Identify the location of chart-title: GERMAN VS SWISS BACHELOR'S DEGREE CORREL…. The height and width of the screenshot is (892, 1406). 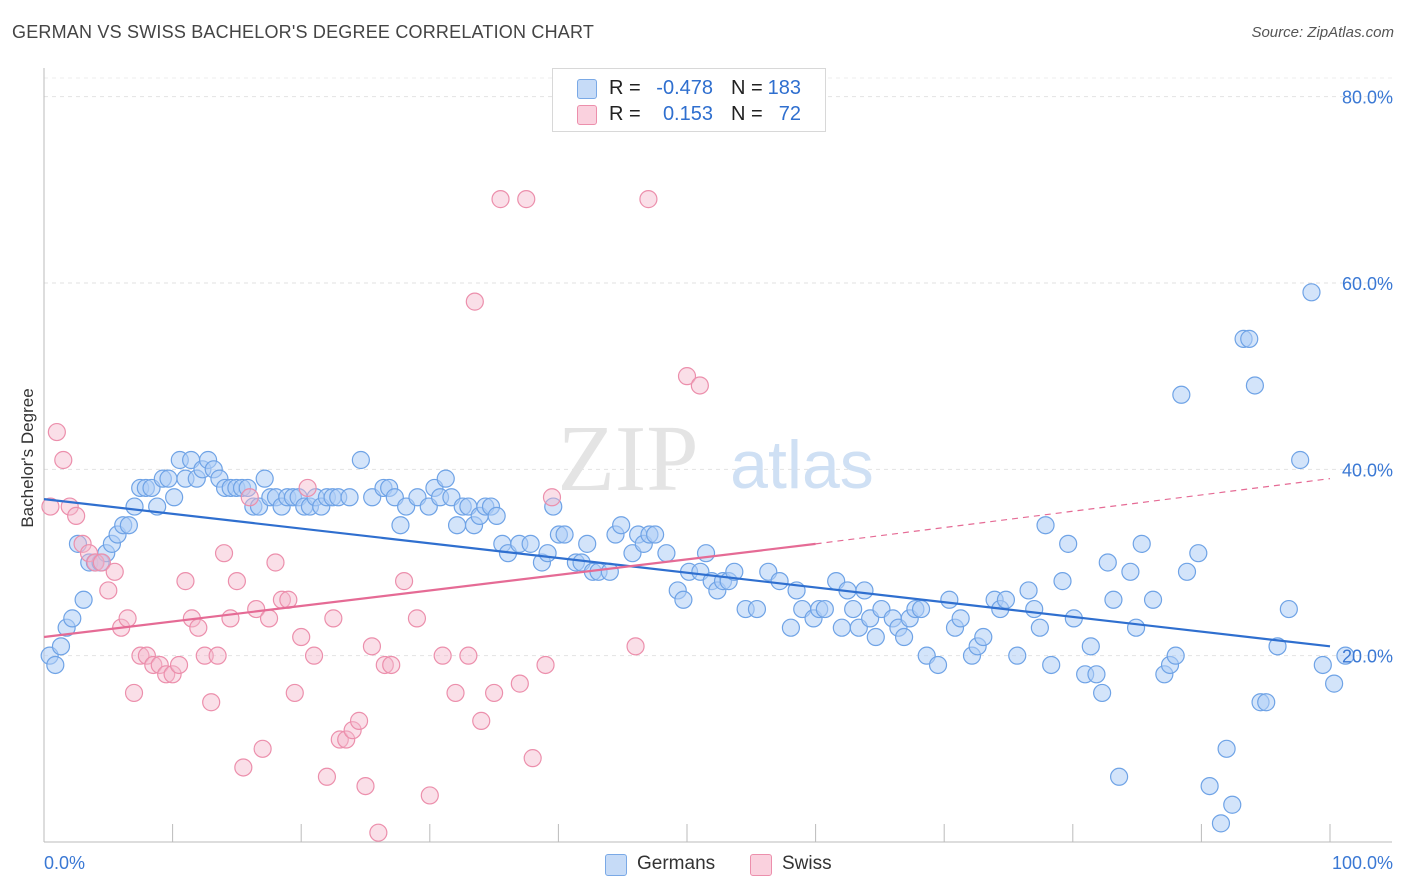
(303, 32).